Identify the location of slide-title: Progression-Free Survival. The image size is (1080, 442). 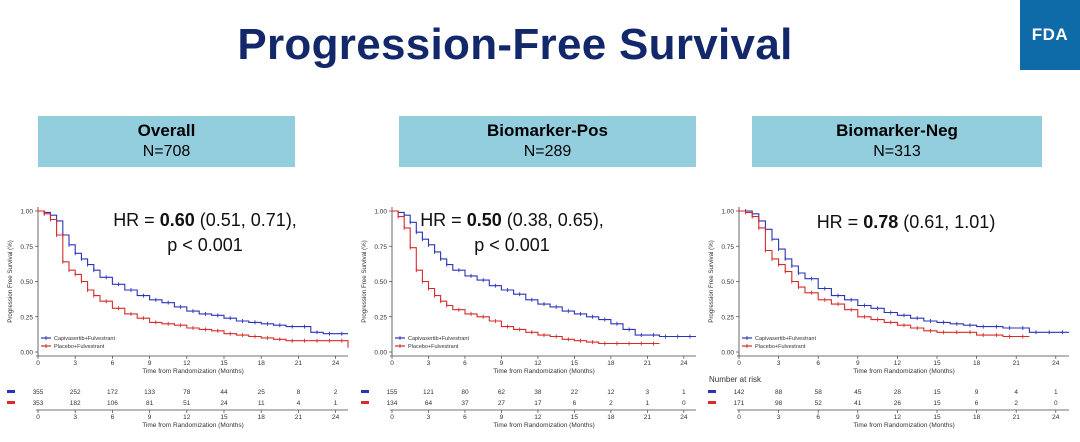
(515, 44).